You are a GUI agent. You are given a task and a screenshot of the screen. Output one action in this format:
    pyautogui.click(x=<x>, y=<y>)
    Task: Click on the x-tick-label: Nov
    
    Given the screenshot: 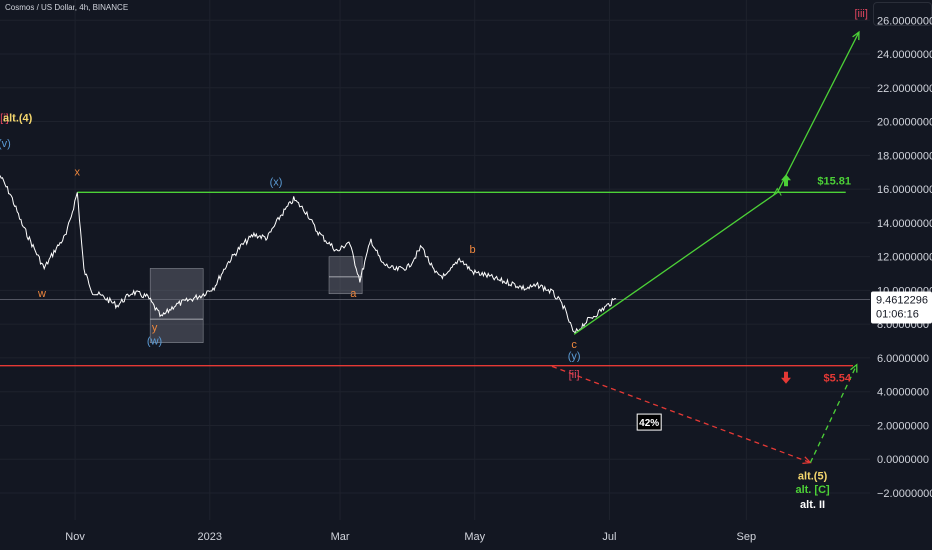 What is the action you would take?
    pyautogui.click(x=75, y=537)
    